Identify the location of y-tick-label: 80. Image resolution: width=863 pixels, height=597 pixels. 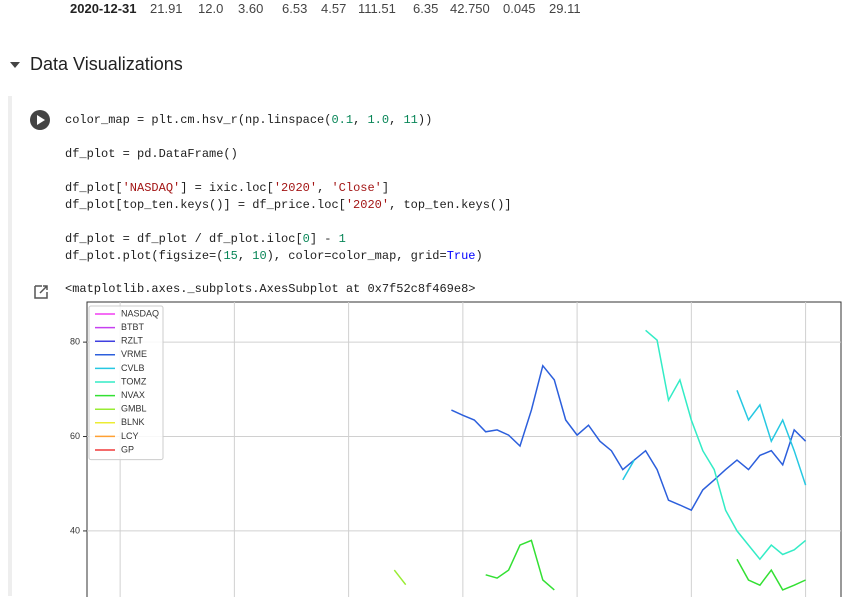
(75, 341).